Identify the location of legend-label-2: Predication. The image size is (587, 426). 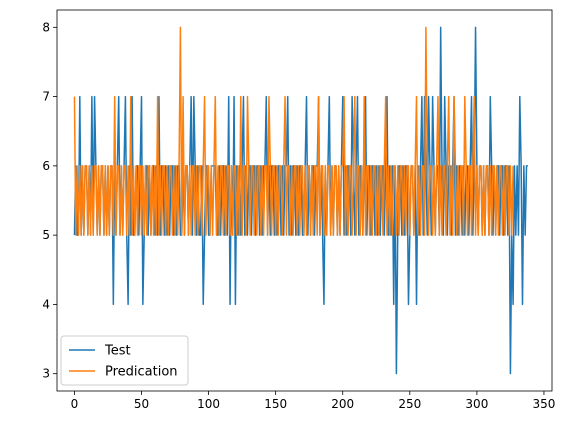
(141, 372).